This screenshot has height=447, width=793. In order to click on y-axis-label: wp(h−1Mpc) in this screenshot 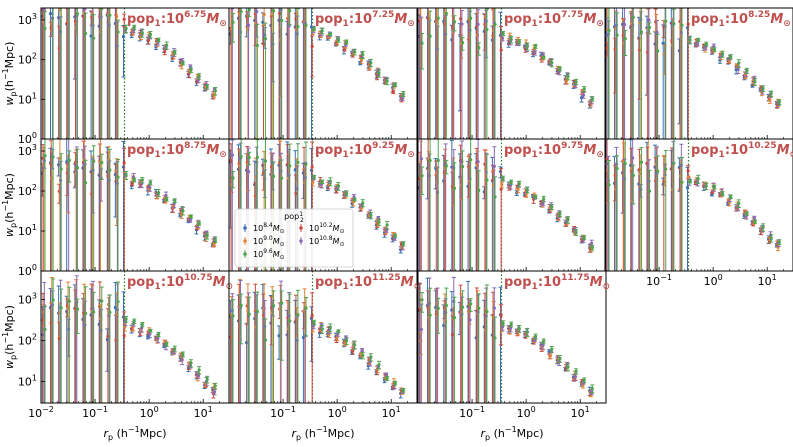, I will do `click(9, 74)`.